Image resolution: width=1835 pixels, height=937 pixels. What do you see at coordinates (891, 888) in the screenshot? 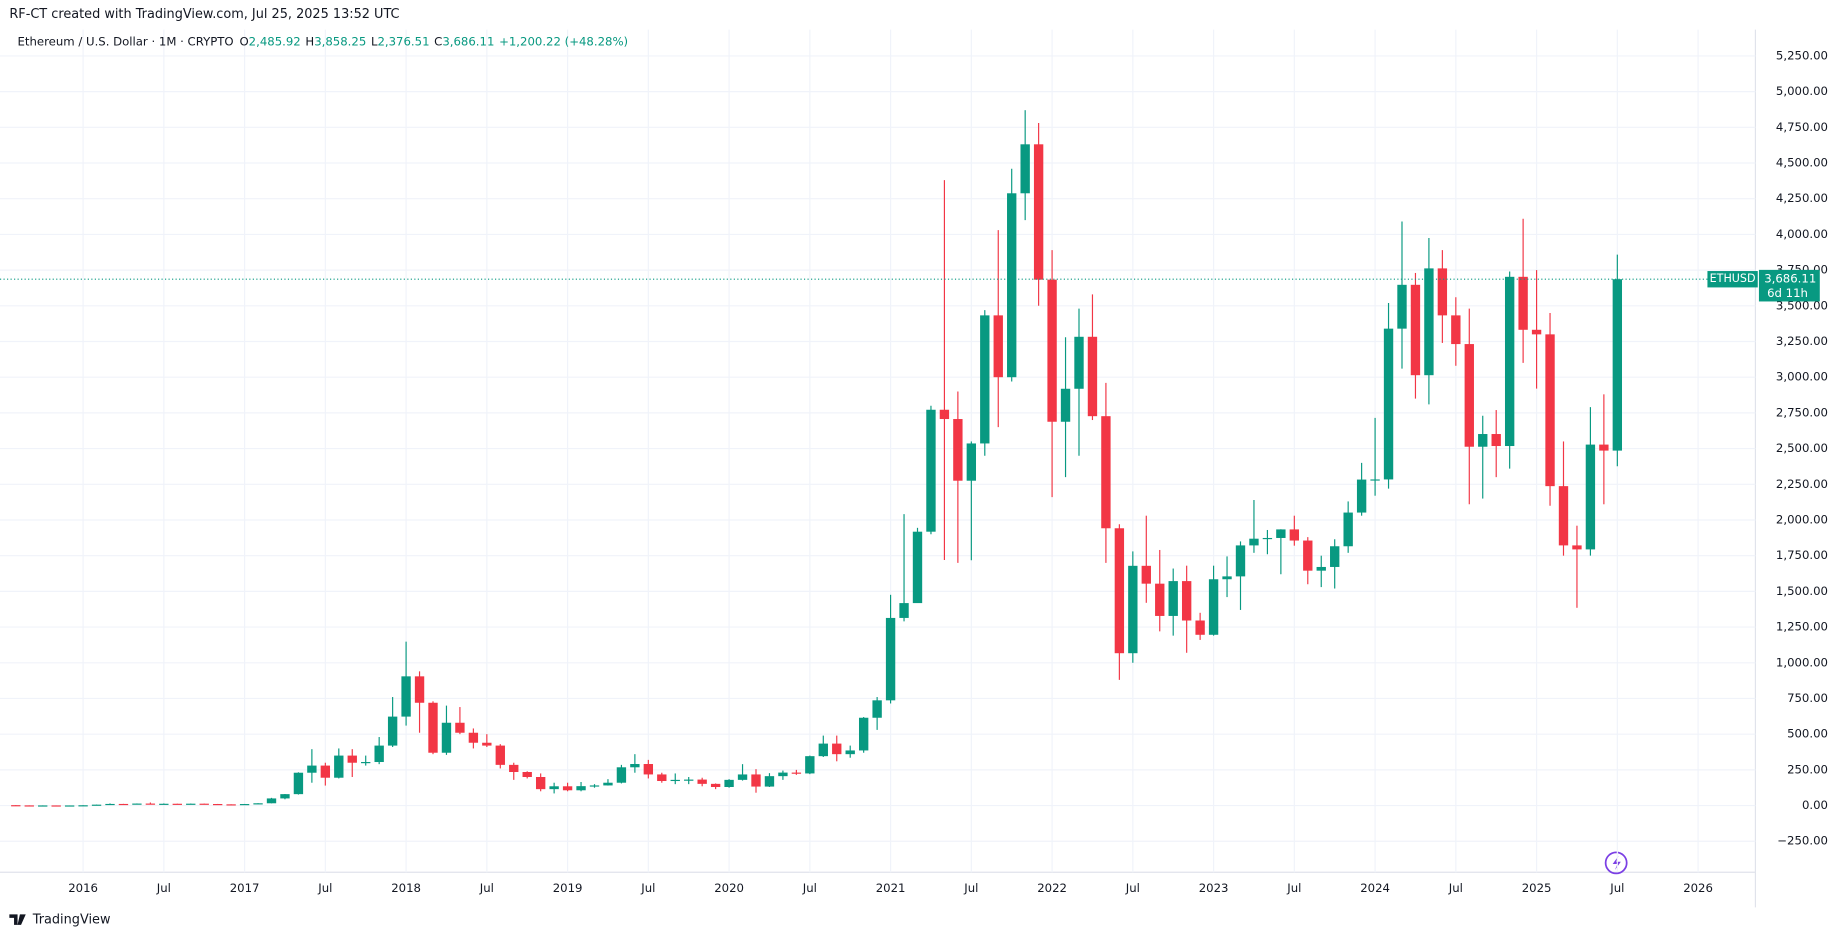
I see `x-tick-label: 2021` at bounding box center [891, 888].